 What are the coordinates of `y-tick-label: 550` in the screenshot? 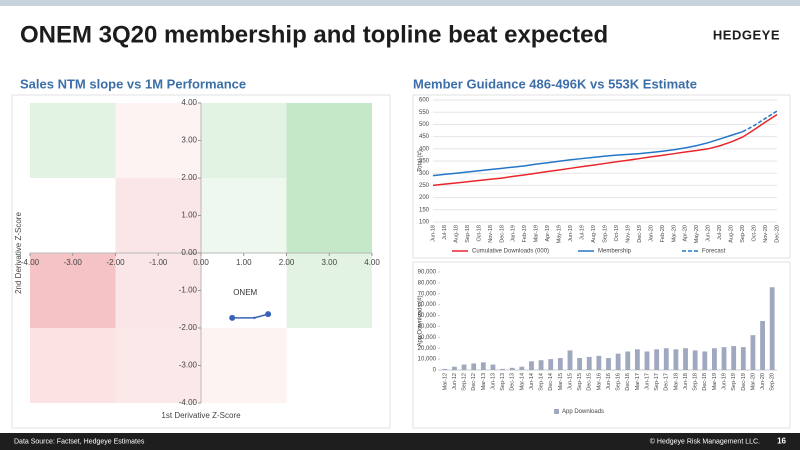 It's located at (424, 113).